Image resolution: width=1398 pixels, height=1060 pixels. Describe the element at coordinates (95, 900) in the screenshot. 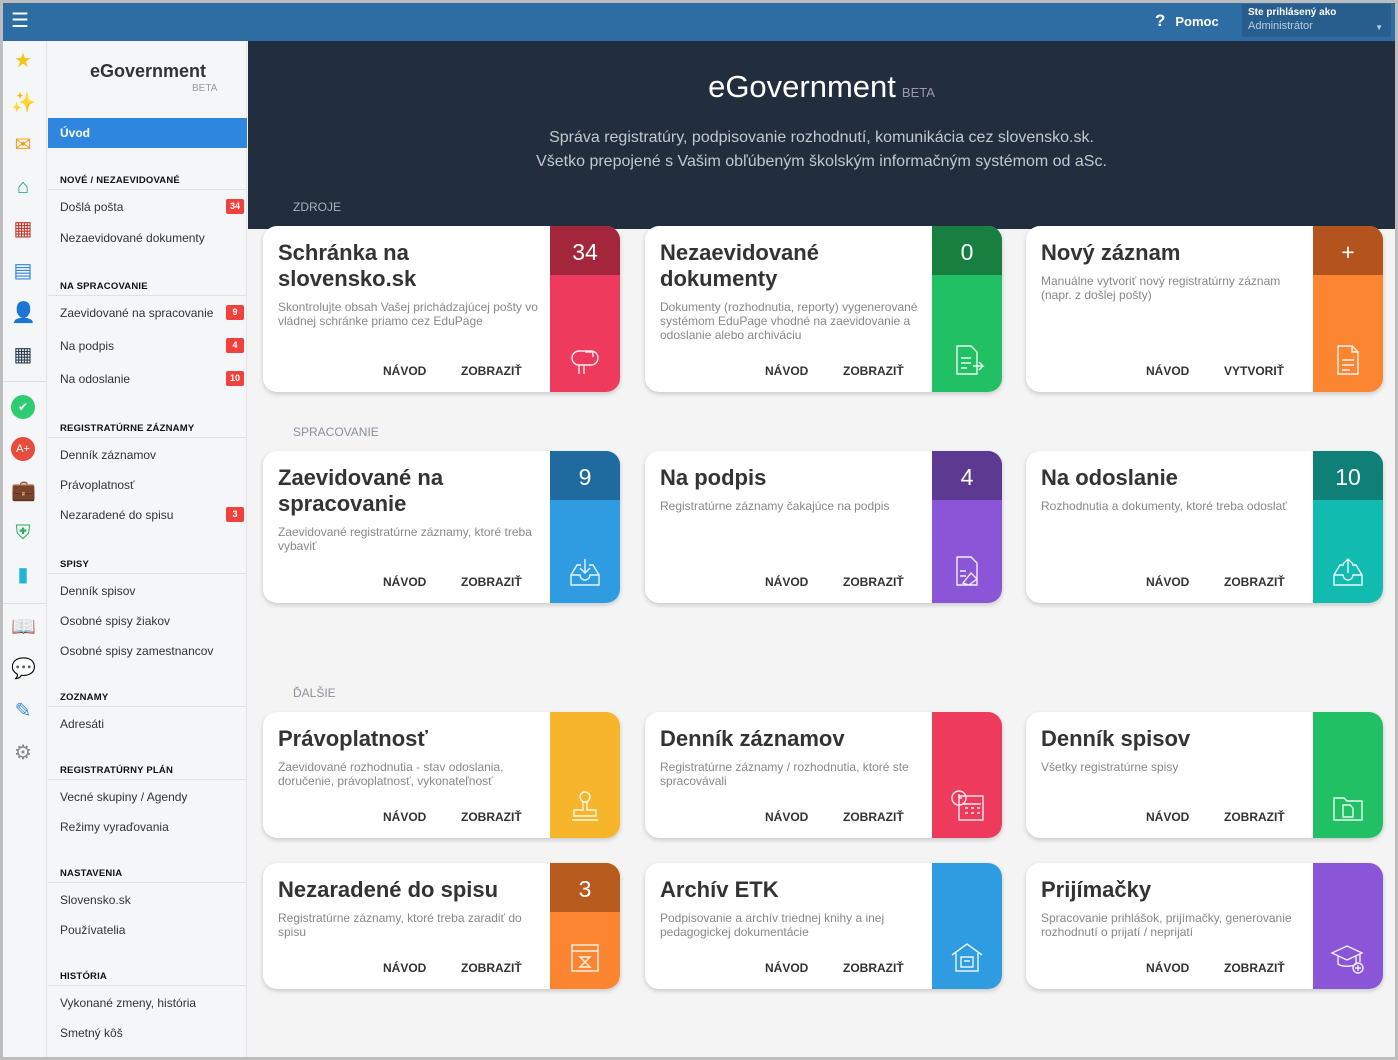

I see `sidebar-item: Slovensko.sk` at that location.